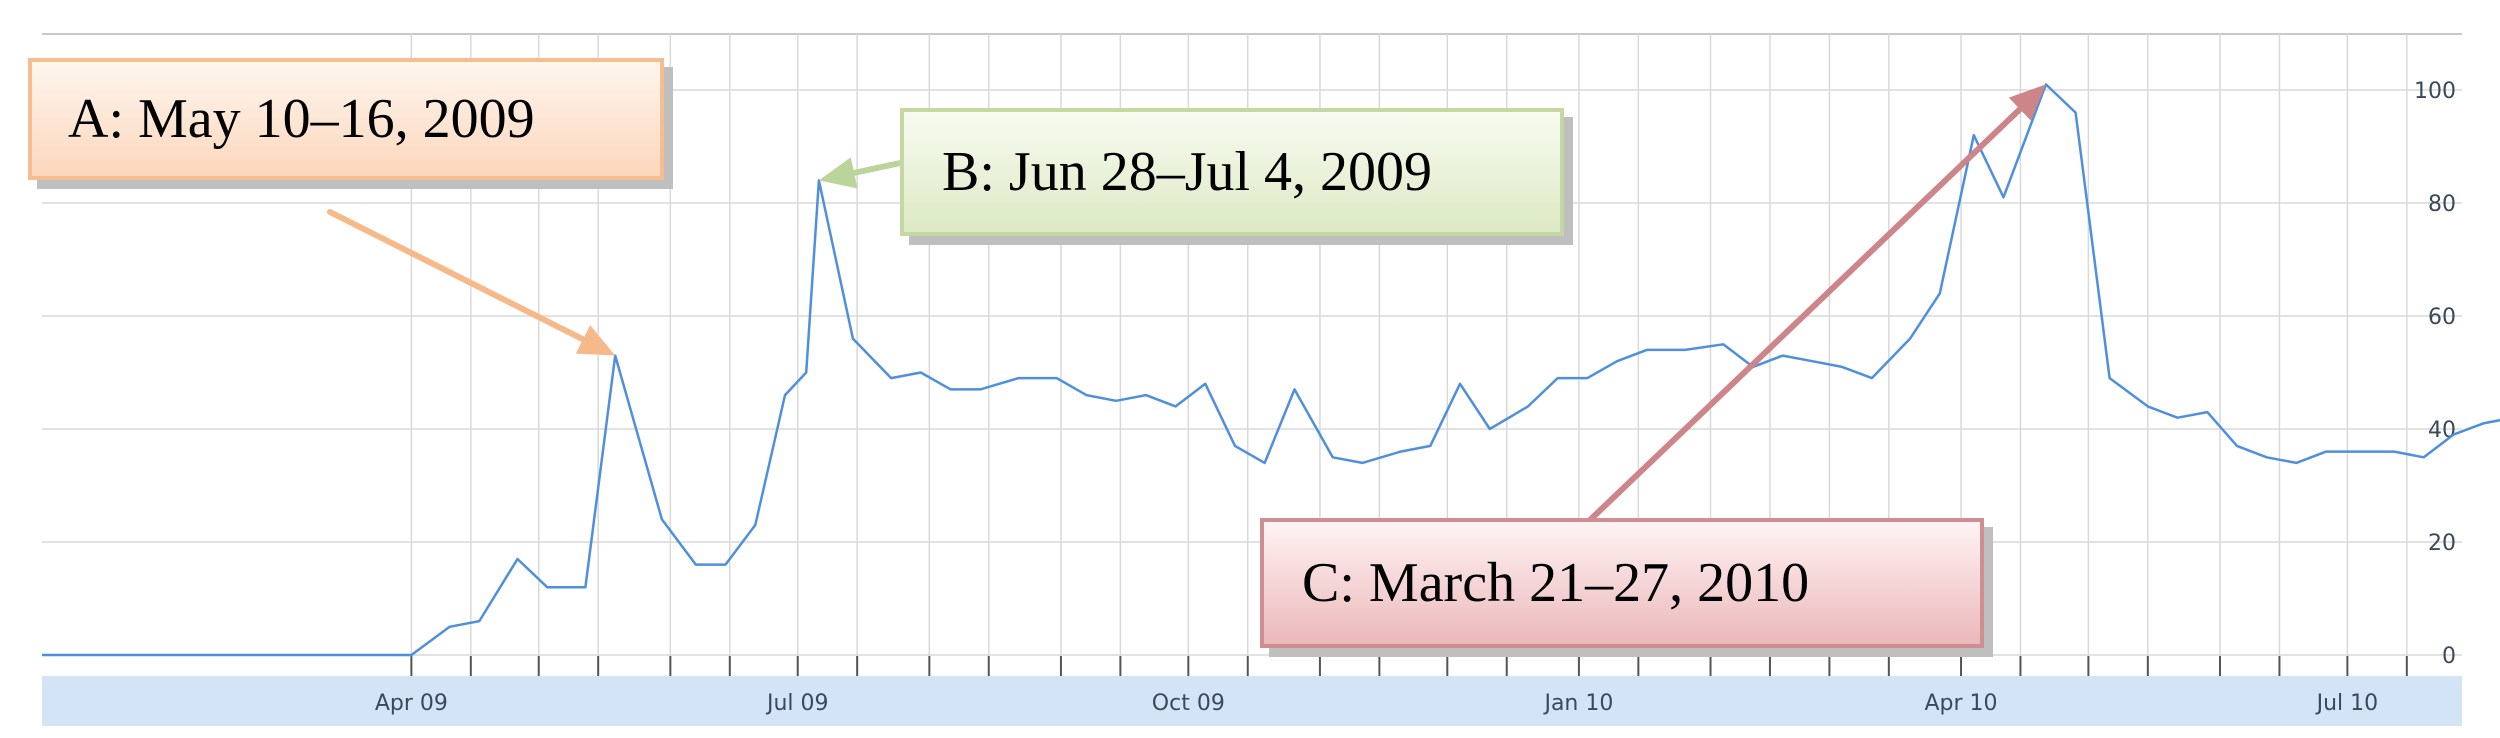 This screenshot has height=738, width=2500. What do you see at coordinates (2347, 703) in the screenshot?
I see `x-tick-label: Jul 10` at bounding box center [2347, 703].